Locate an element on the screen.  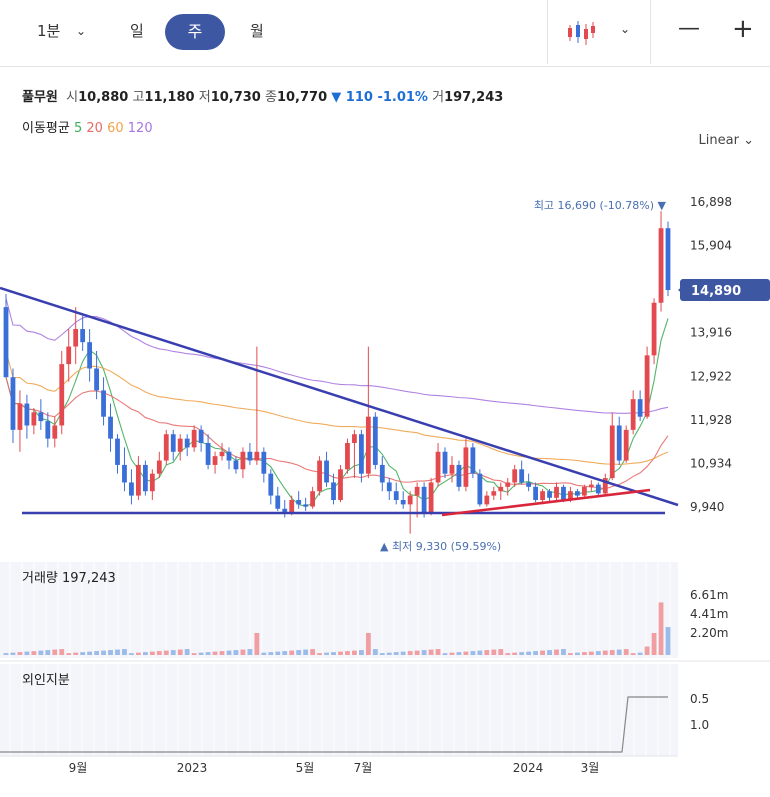
foreign-ownership-line is located at coordinates (334, 724).